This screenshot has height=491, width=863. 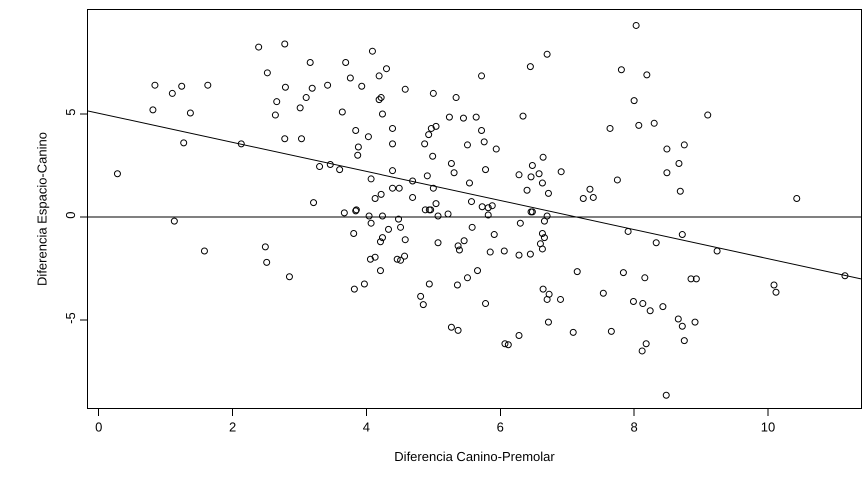 I want to click on x-tick-label: 0, so click(x=98, y=427).